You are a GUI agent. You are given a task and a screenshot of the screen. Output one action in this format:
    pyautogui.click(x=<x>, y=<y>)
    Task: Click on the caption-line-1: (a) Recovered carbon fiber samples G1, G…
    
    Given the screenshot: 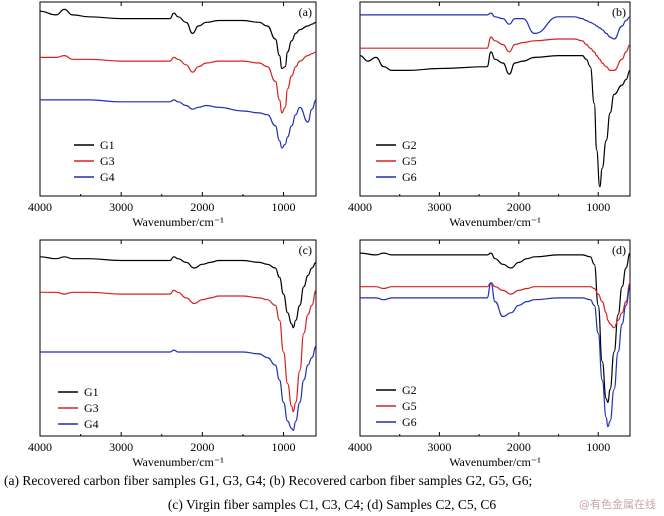 What is the action you would take?
    pyautogui.click(x=268, y=480)
    